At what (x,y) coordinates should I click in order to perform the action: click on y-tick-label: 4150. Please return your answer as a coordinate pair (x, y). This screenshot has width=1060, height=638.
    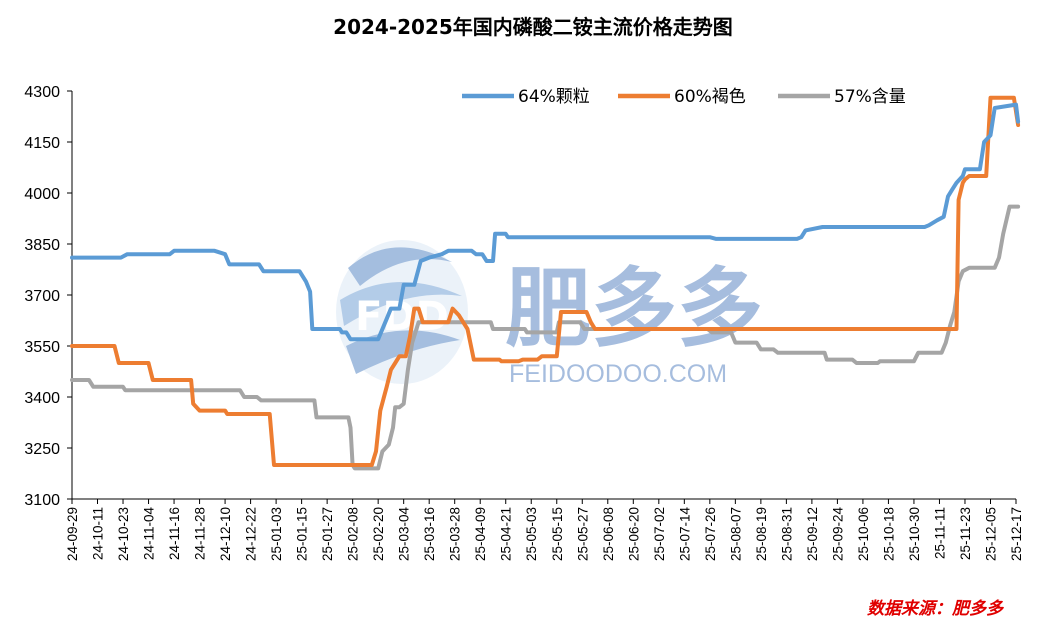
    Looking at the image, I should click on (42, 143).